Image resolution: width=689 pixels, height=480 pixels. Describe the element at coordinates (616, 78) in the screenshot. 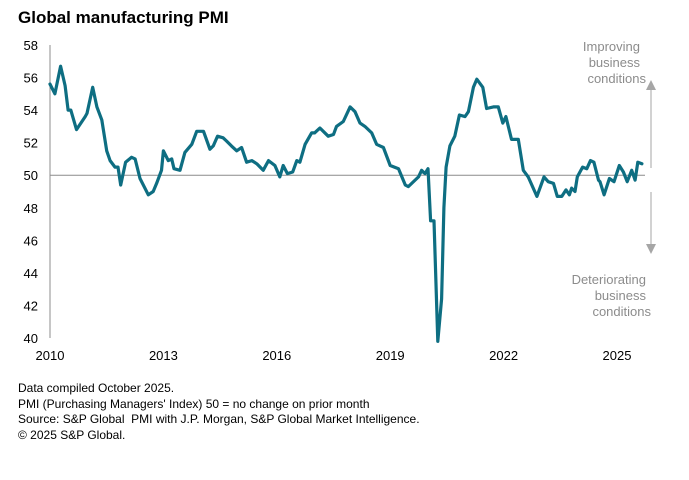

I see `annotation-improving: conditions` at that location.